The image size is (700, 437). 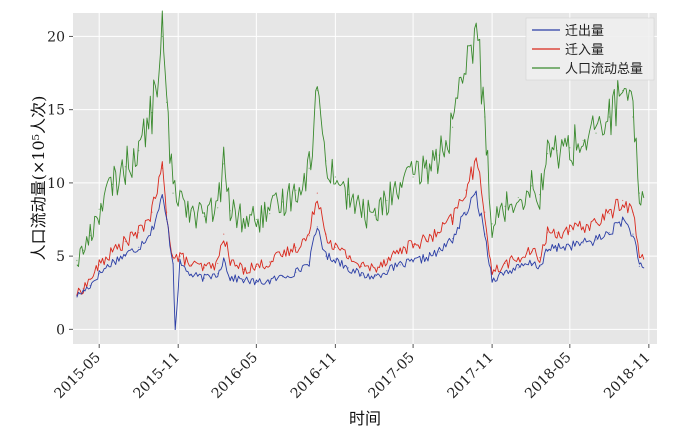 What do you see at coordinates (60, 183) in the screenshot?
I see `y-axis: 0 5 10 15 20` at bounding box center [60, 183].